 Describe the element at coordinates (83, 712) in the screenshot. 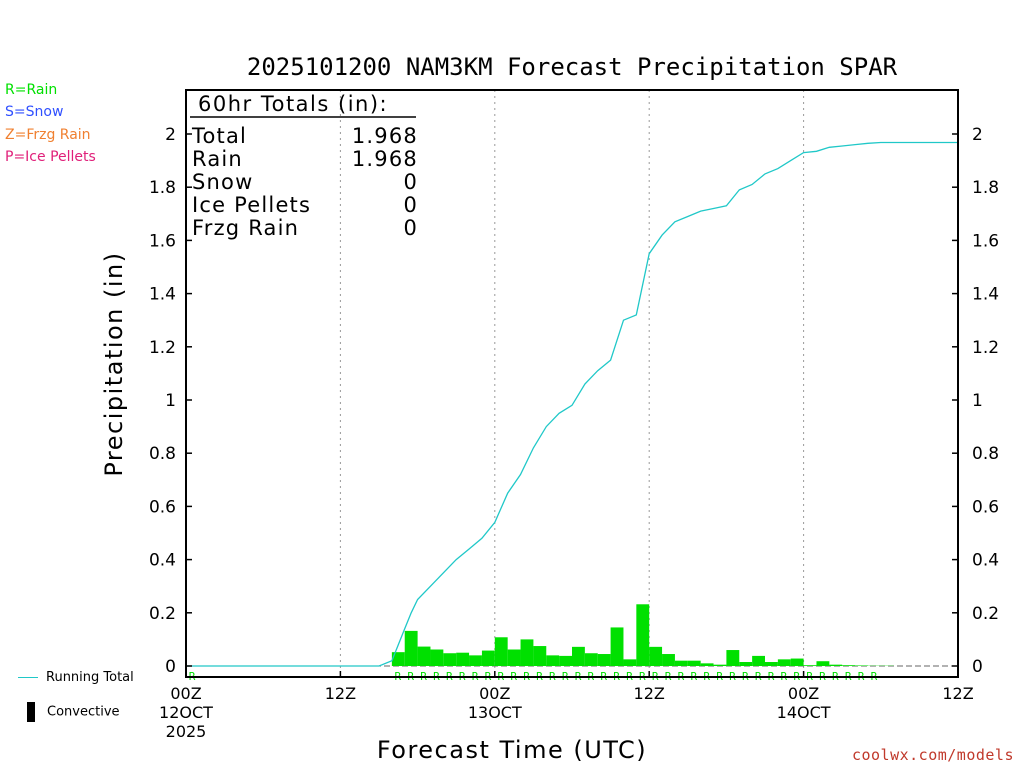

I see `legend-convective-label: Convective` at that location.